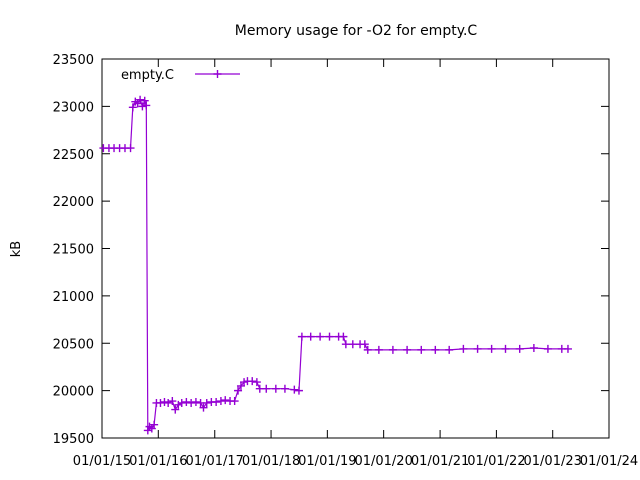 The height and width of the screenshot is (480, 640). Describe the element at coordinates (356, 31) in the screenshot. I see `chart-title: Memory usage for -O2 for empty.C` at that location.